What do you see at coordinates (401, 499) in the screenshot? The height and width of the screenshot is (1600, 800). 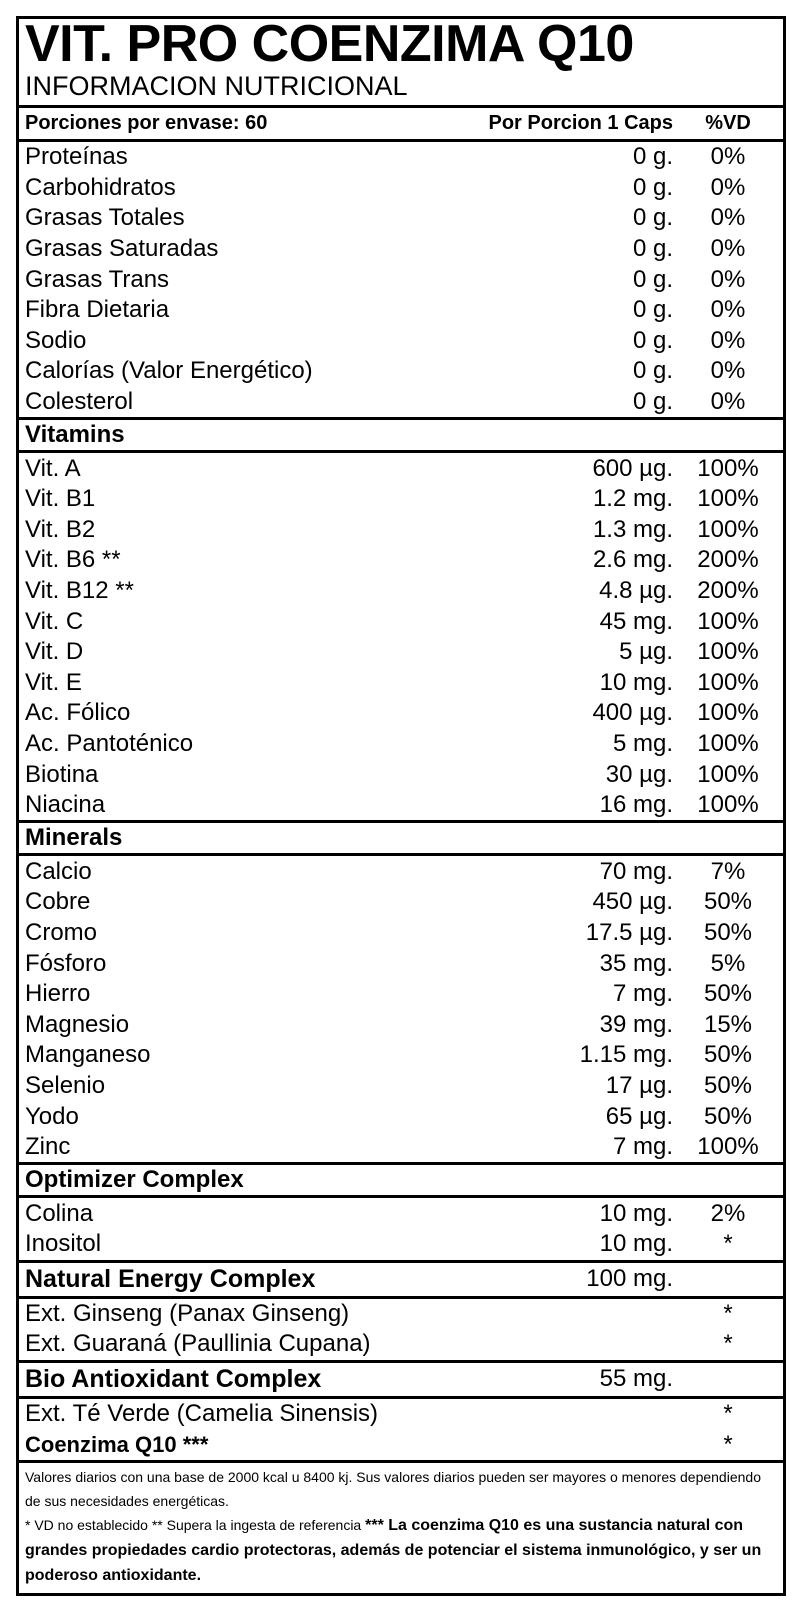 I see `nutrient-row: Vit. B1 1.2 mg. 100%` at bounding box center [401, 499].